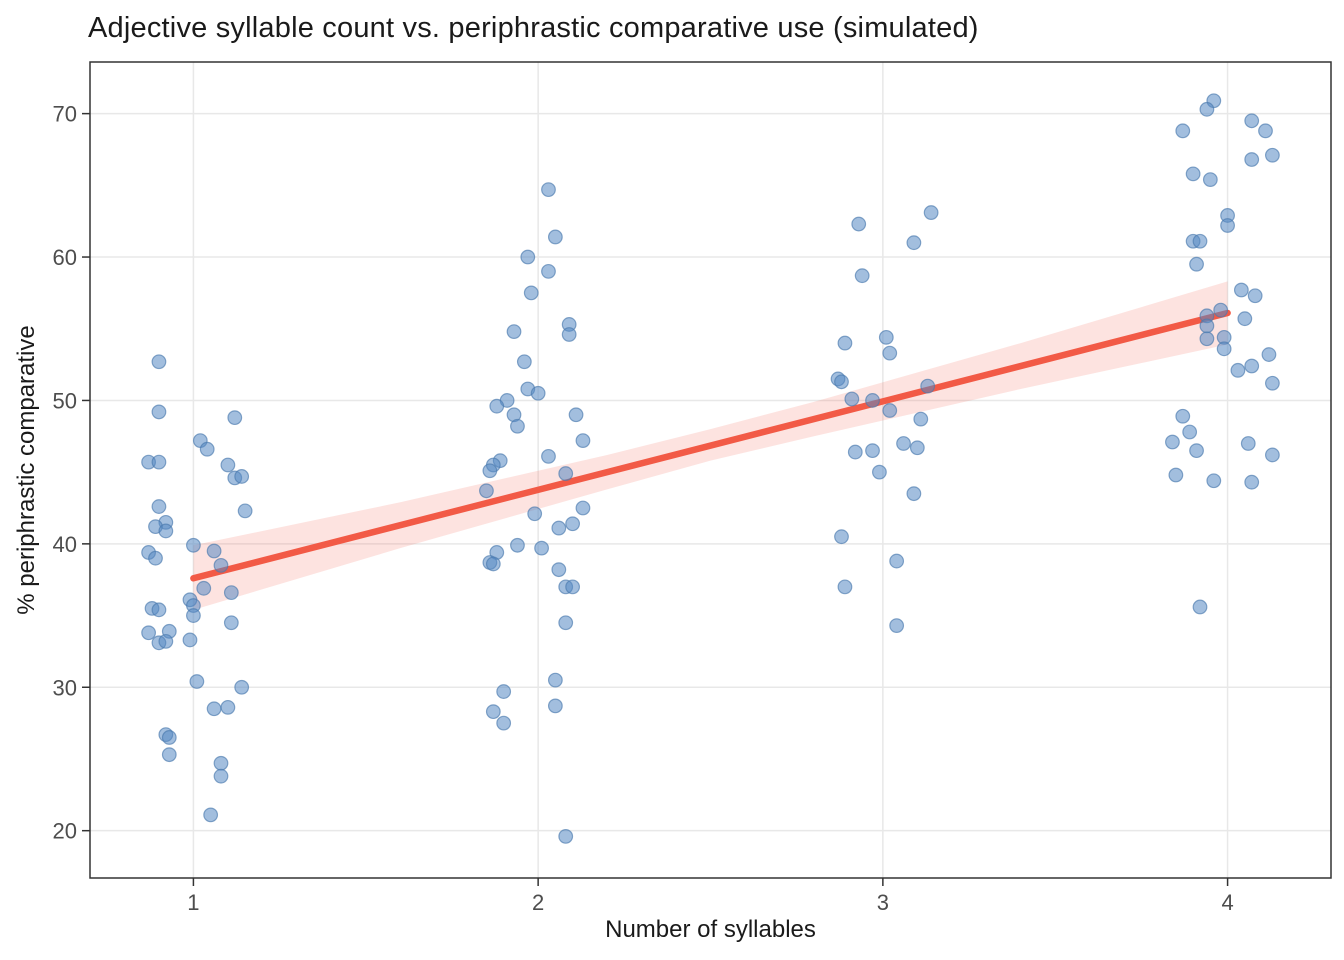 This screenshot has width=1344, height=960. I want to click on y-tick-label: 70, so click(65, 114).